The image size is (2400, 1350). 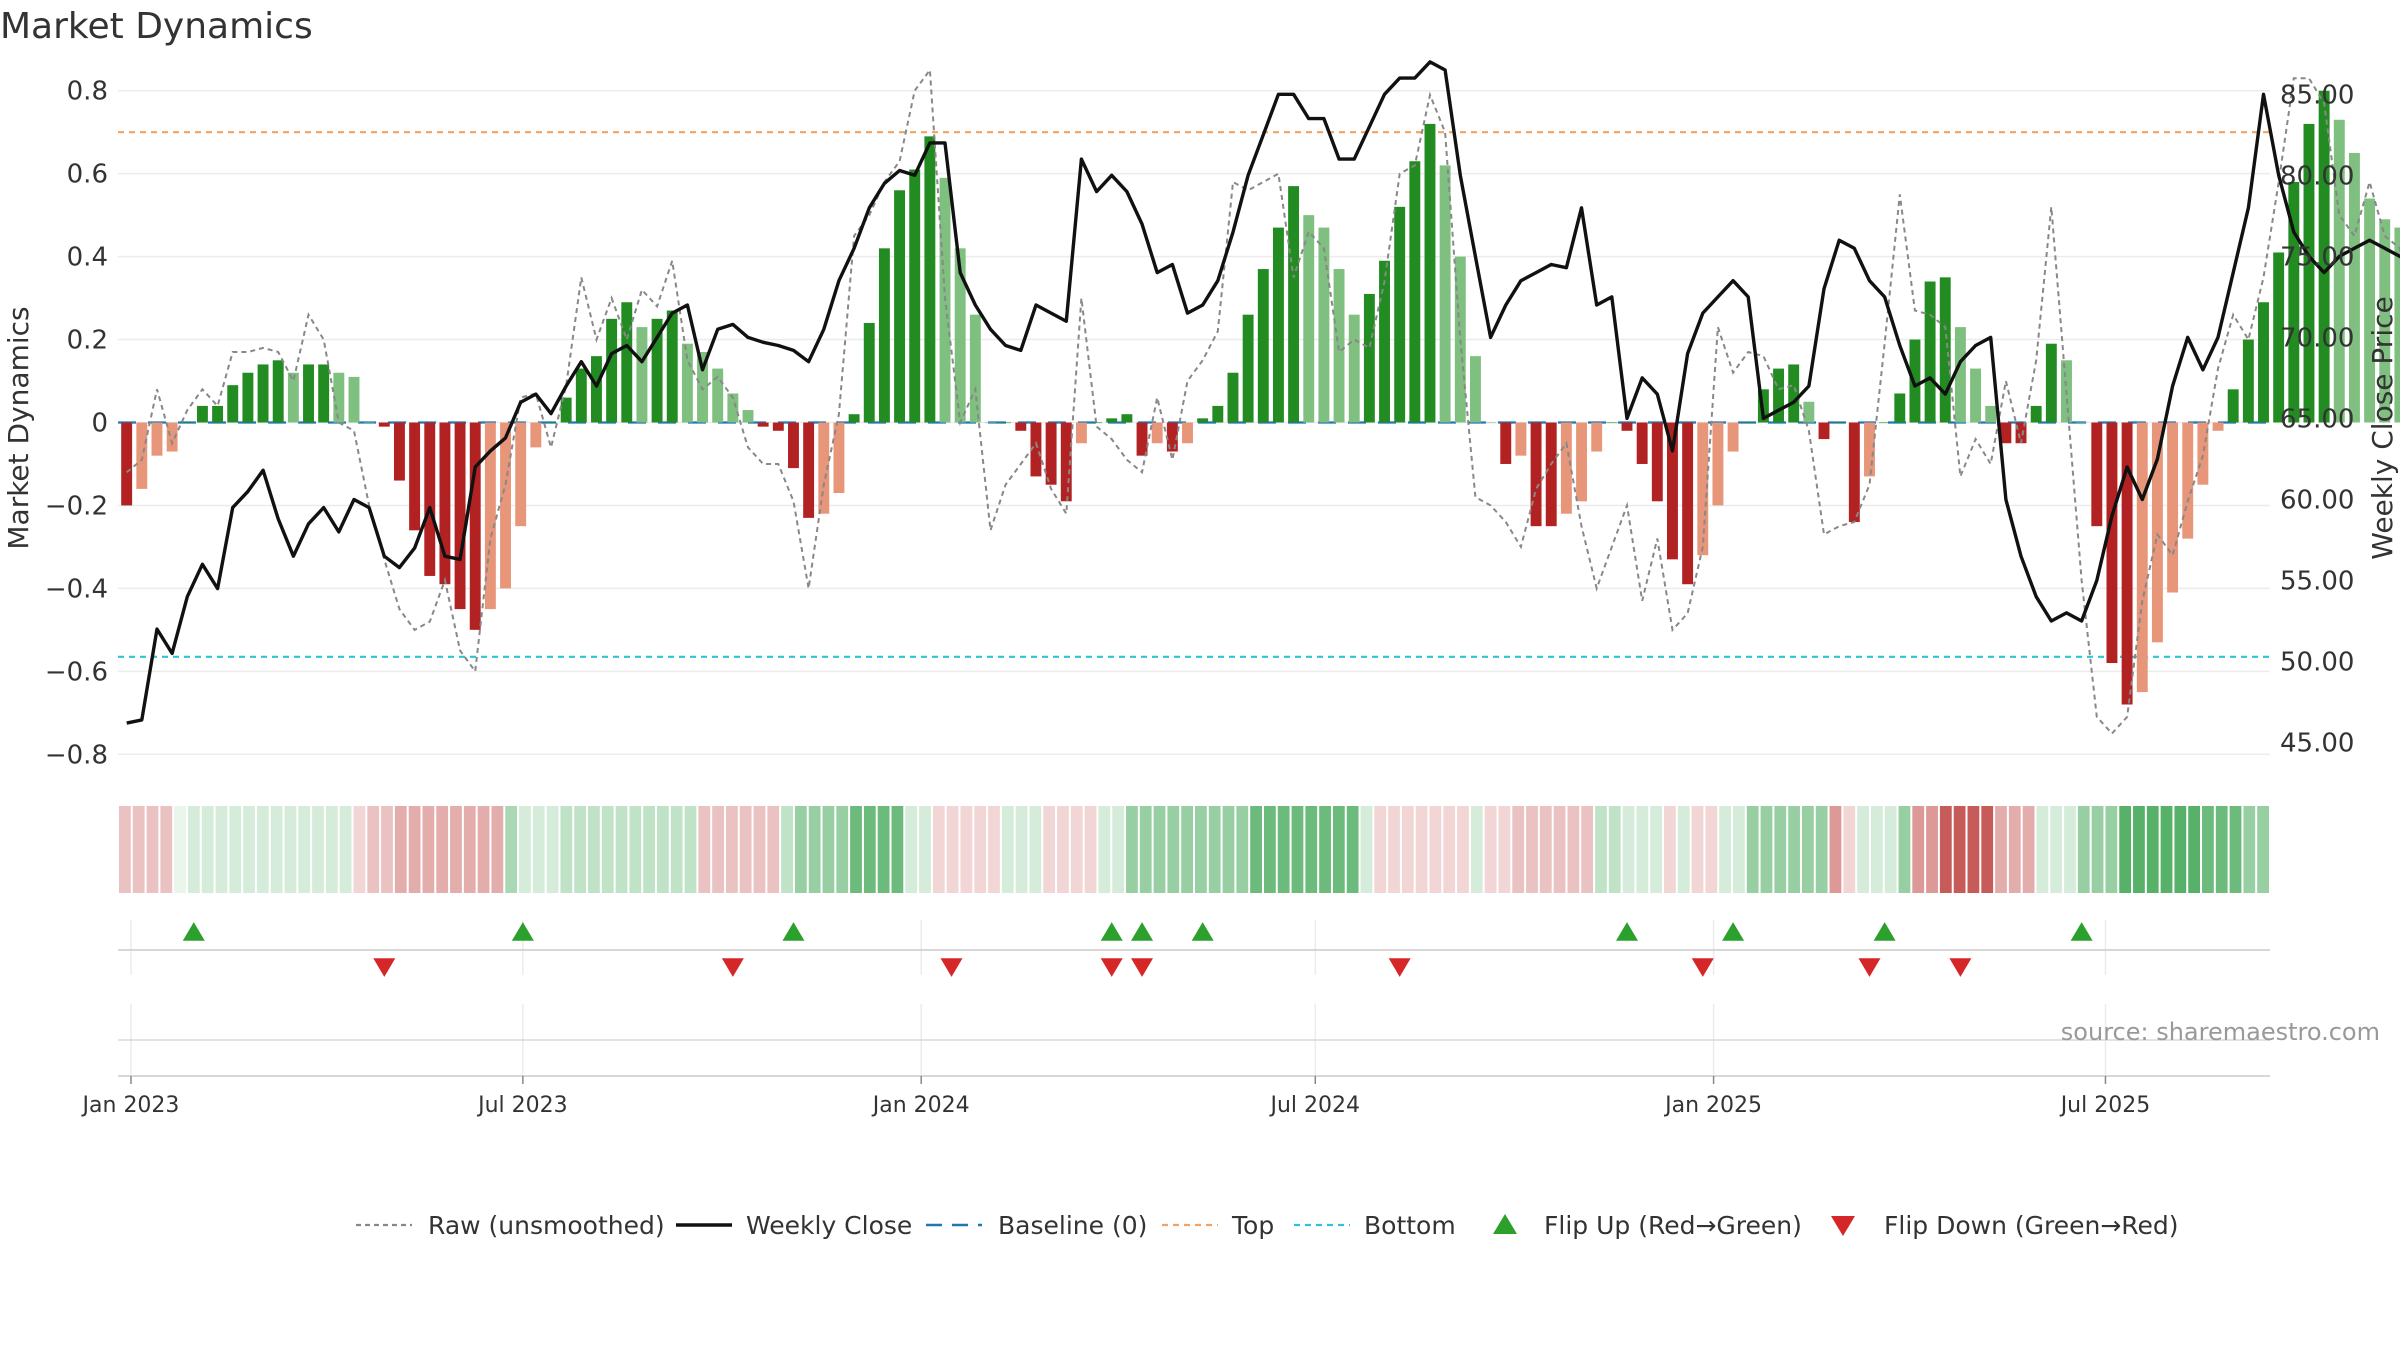 I want to click on chart-title: Market Dynamics, so click(x=156, y=26).